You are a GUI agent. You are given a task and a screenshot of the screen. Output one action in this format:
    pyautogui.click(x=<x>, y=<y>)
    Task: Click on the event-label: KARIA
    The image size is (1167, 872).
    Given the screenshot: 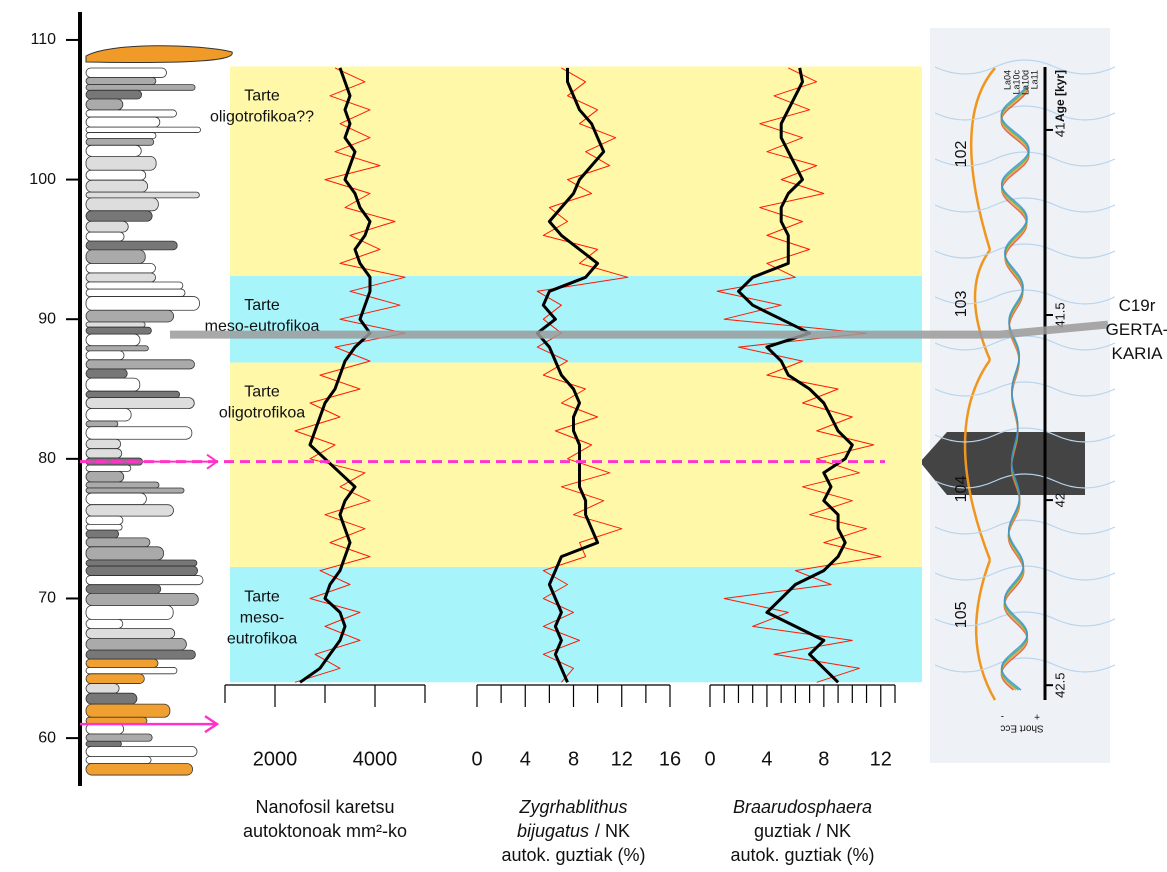 What is the action you would take?
    pyautogui.click(x=1137, y=353)
    